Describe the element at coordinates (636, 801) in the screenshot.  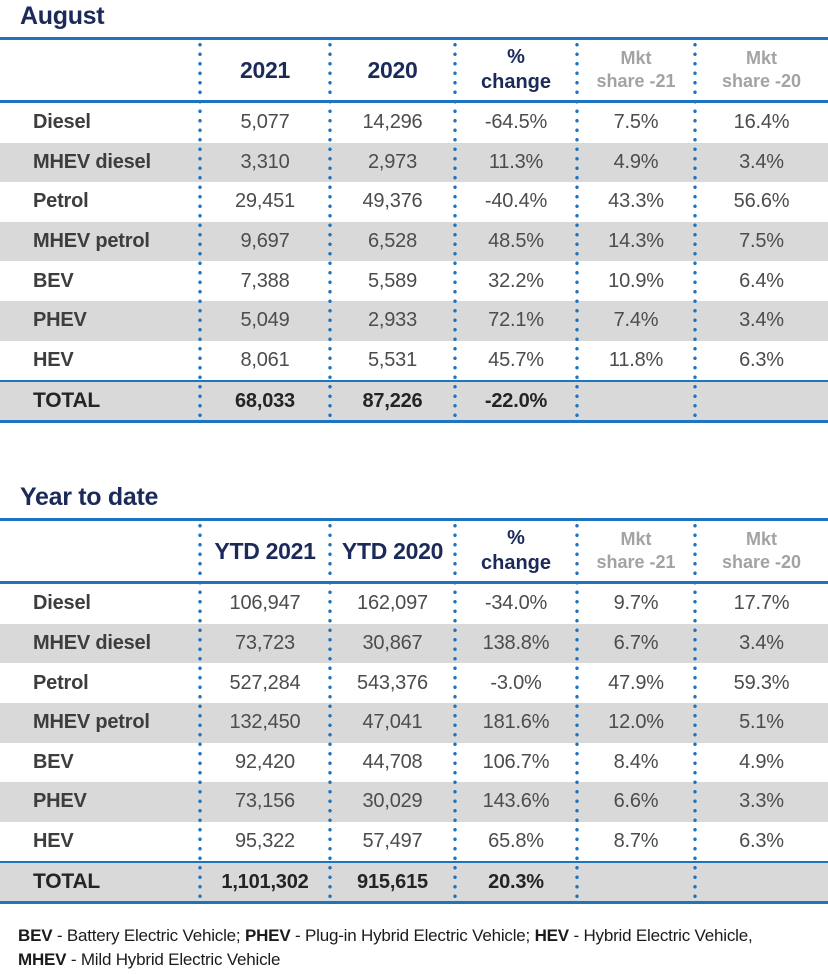
I see `cell-mkt-21: 6.6%` at that location.